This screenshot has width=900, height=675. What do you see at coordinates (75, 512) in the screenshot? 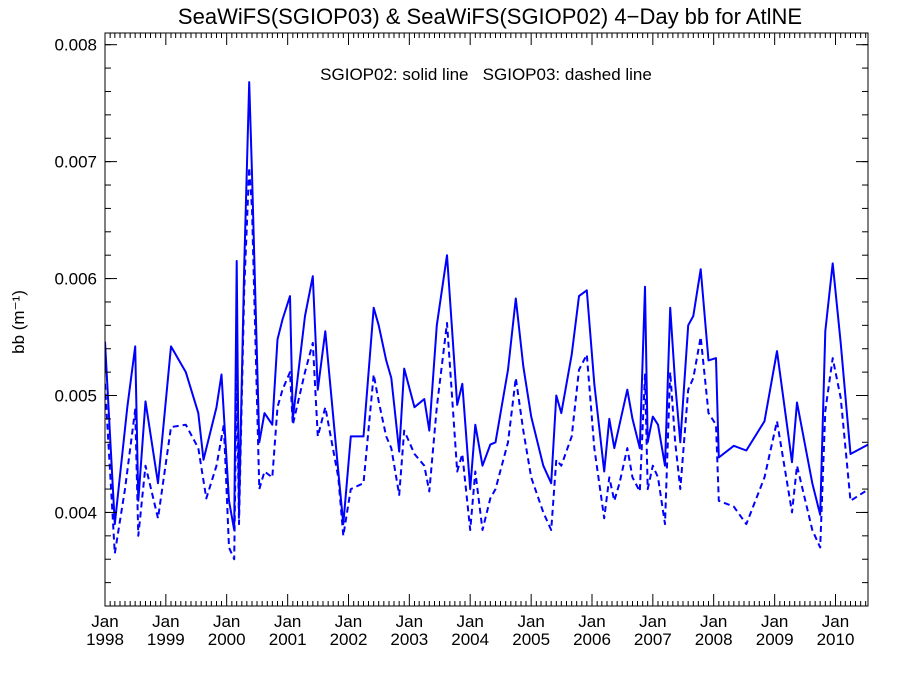
I see `y-tick-label: 0.004` at bounding box center [75, 512].